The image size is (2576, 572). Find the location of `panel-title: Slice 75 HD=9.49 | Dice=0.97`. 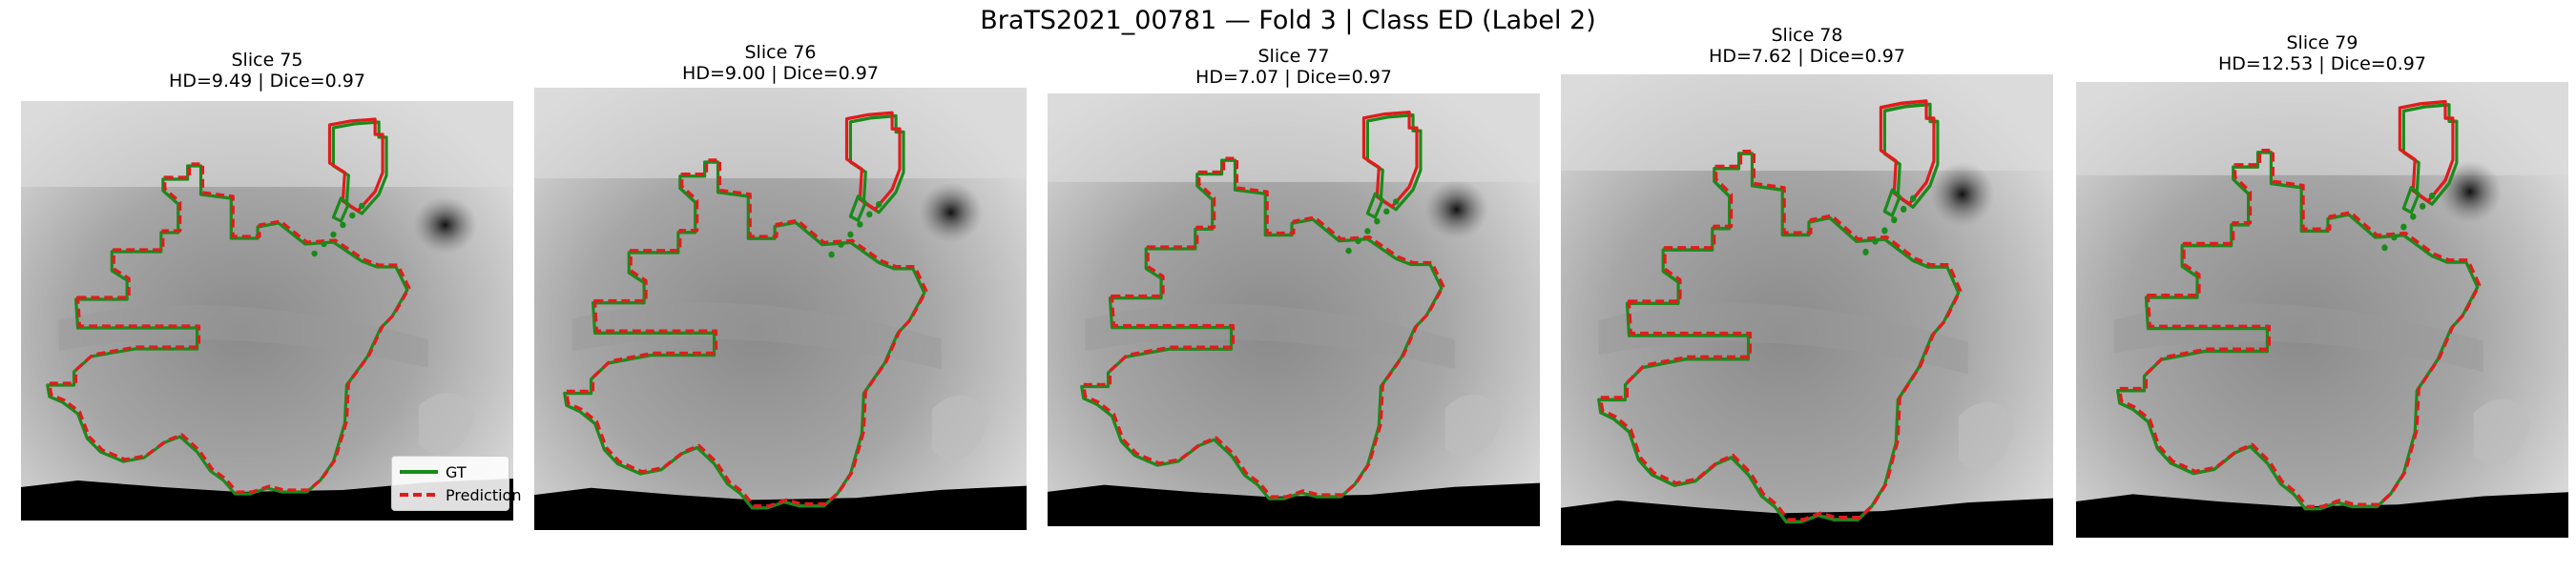

panel-title: Slice 75 HD=9.49 | Dice=0.97 is located at coordinates (267, 71).